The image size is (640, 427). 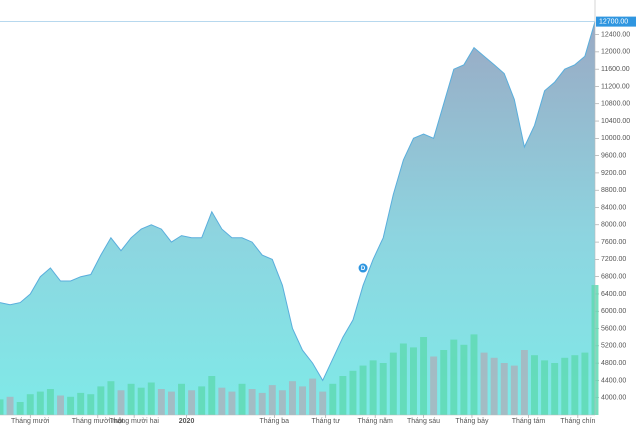 What do you see at coordinates (326, 421) in the screenshot?
I see `x-tick-label: Tháng tư` at bounding box center [326, 421].